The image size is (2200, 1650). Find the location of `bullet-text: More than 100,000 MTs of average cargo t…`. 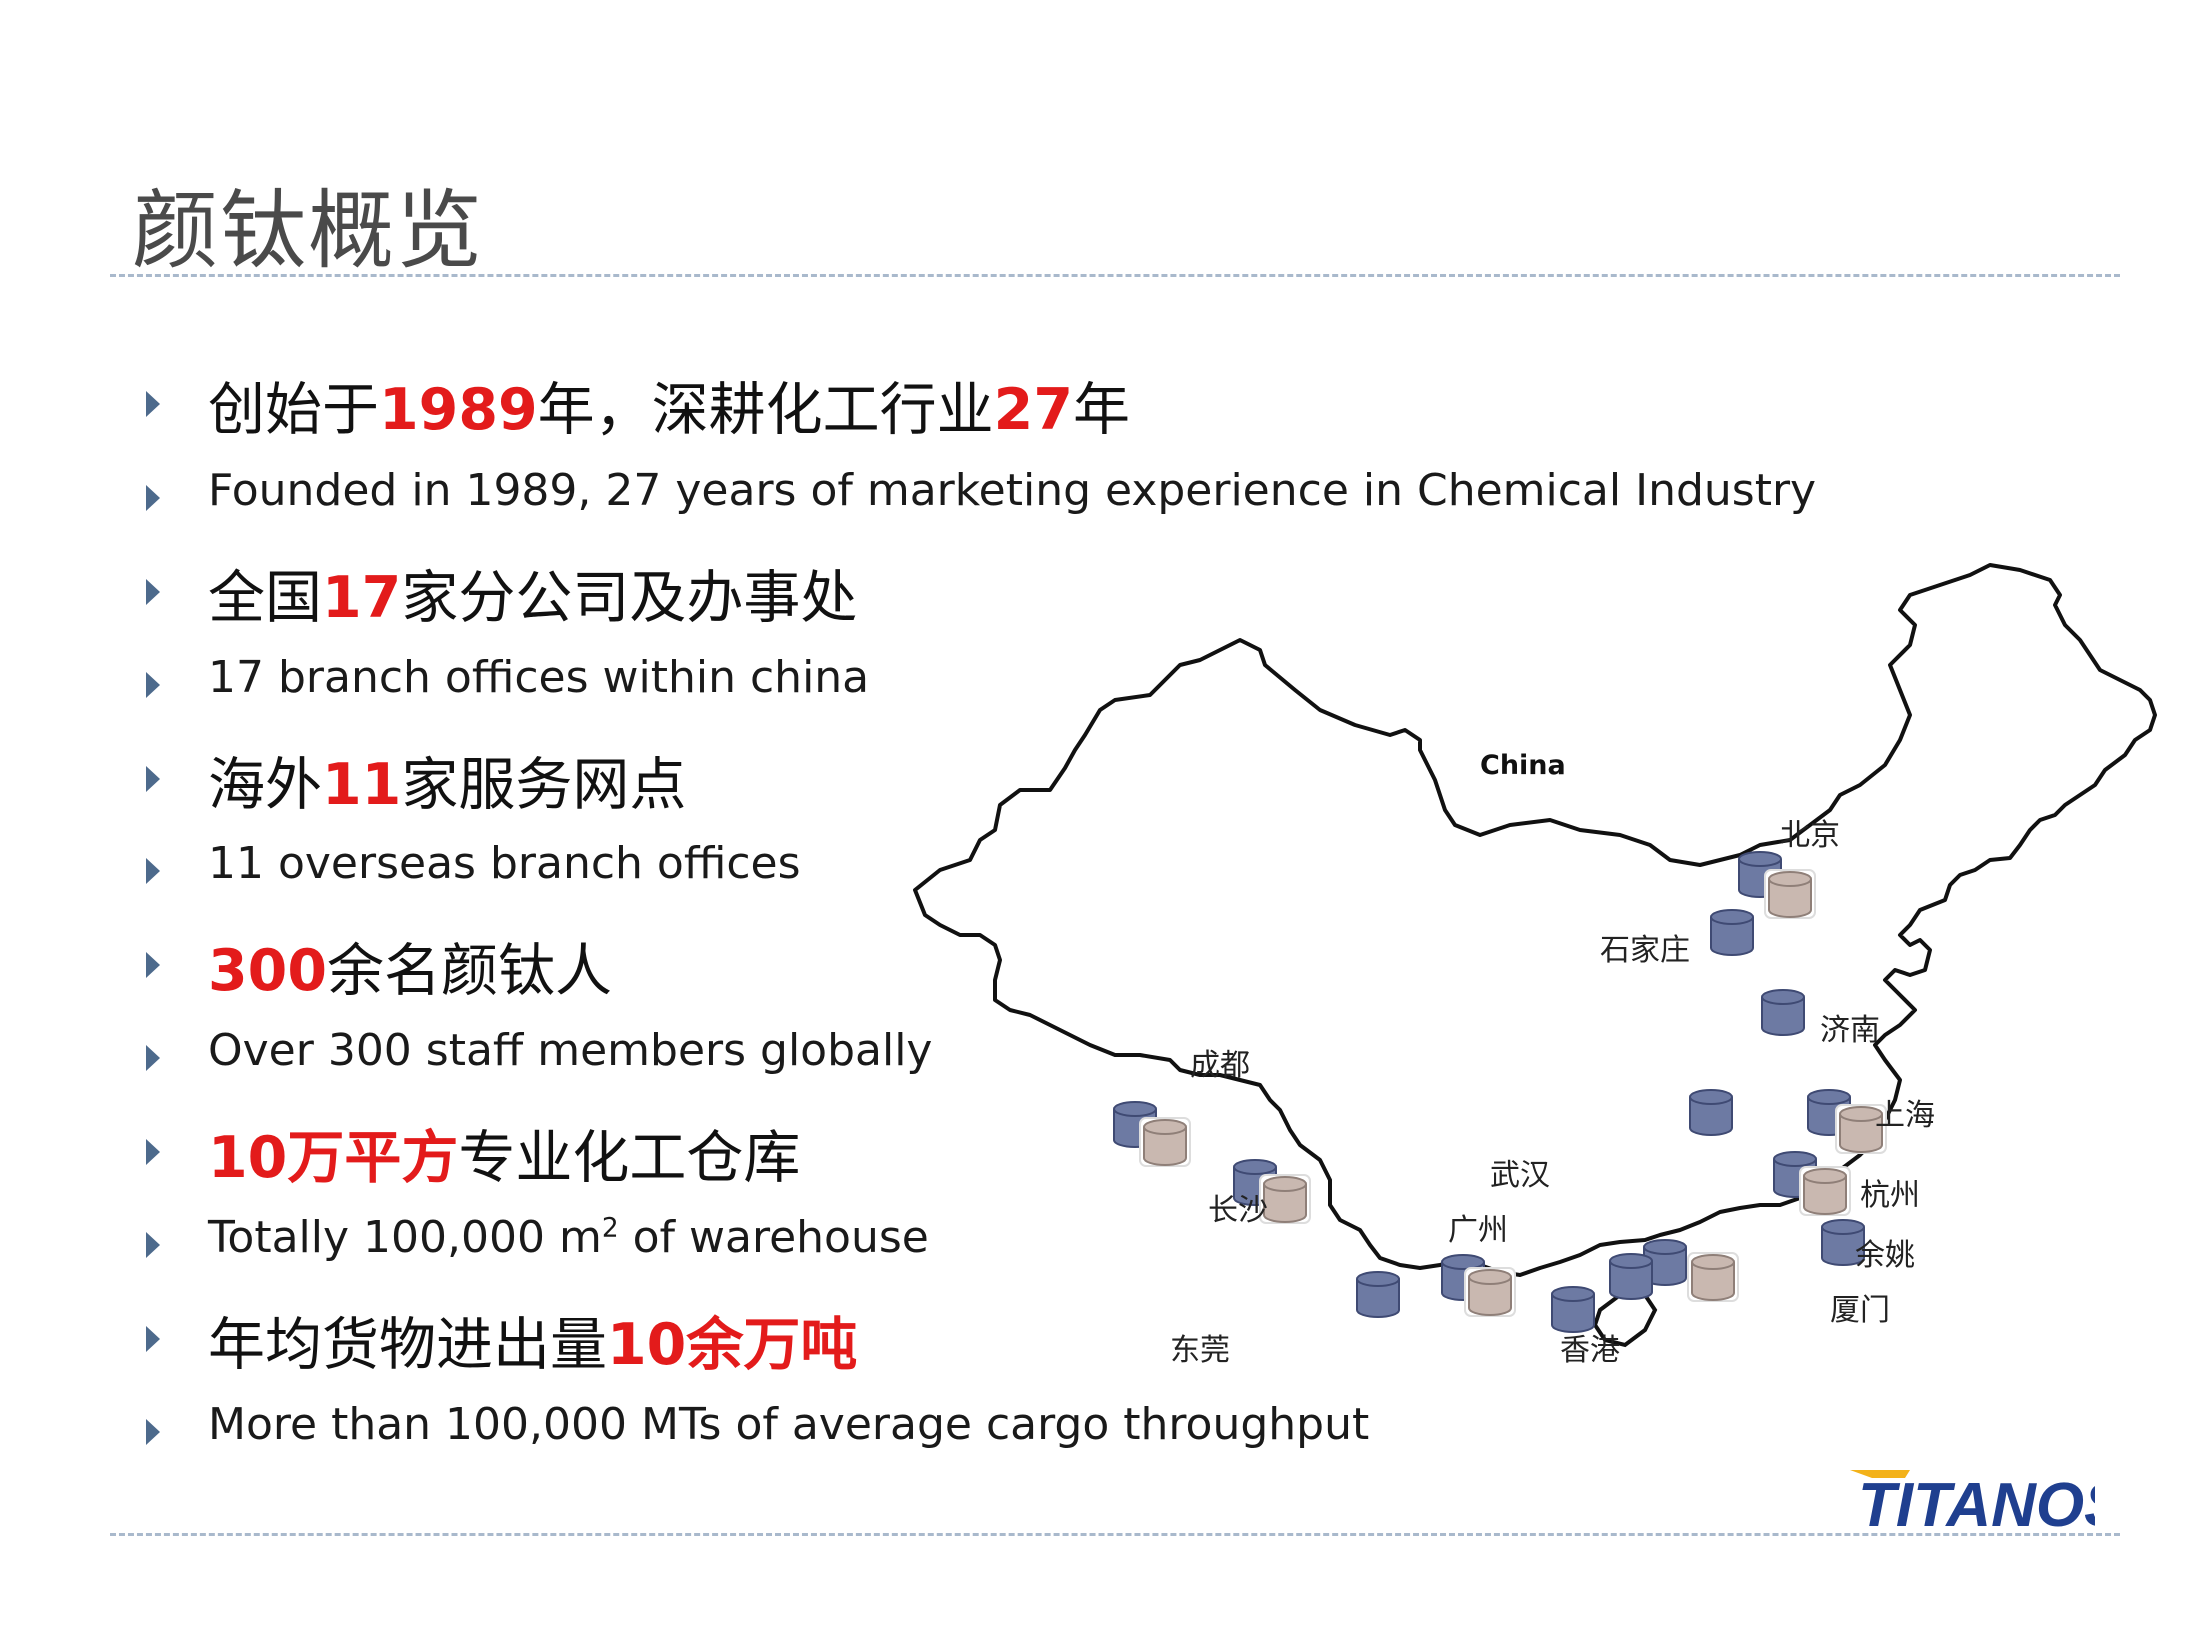

bullet-text: More than 100,000 MTs of average cargo t… is located at coordinates (788, 1424).